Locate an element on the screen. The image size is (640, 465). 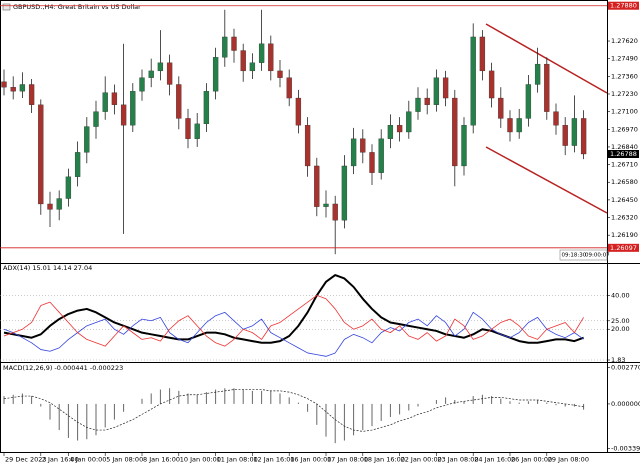
countdown-text: 09:18:30 is located at coordinates (574, 256).